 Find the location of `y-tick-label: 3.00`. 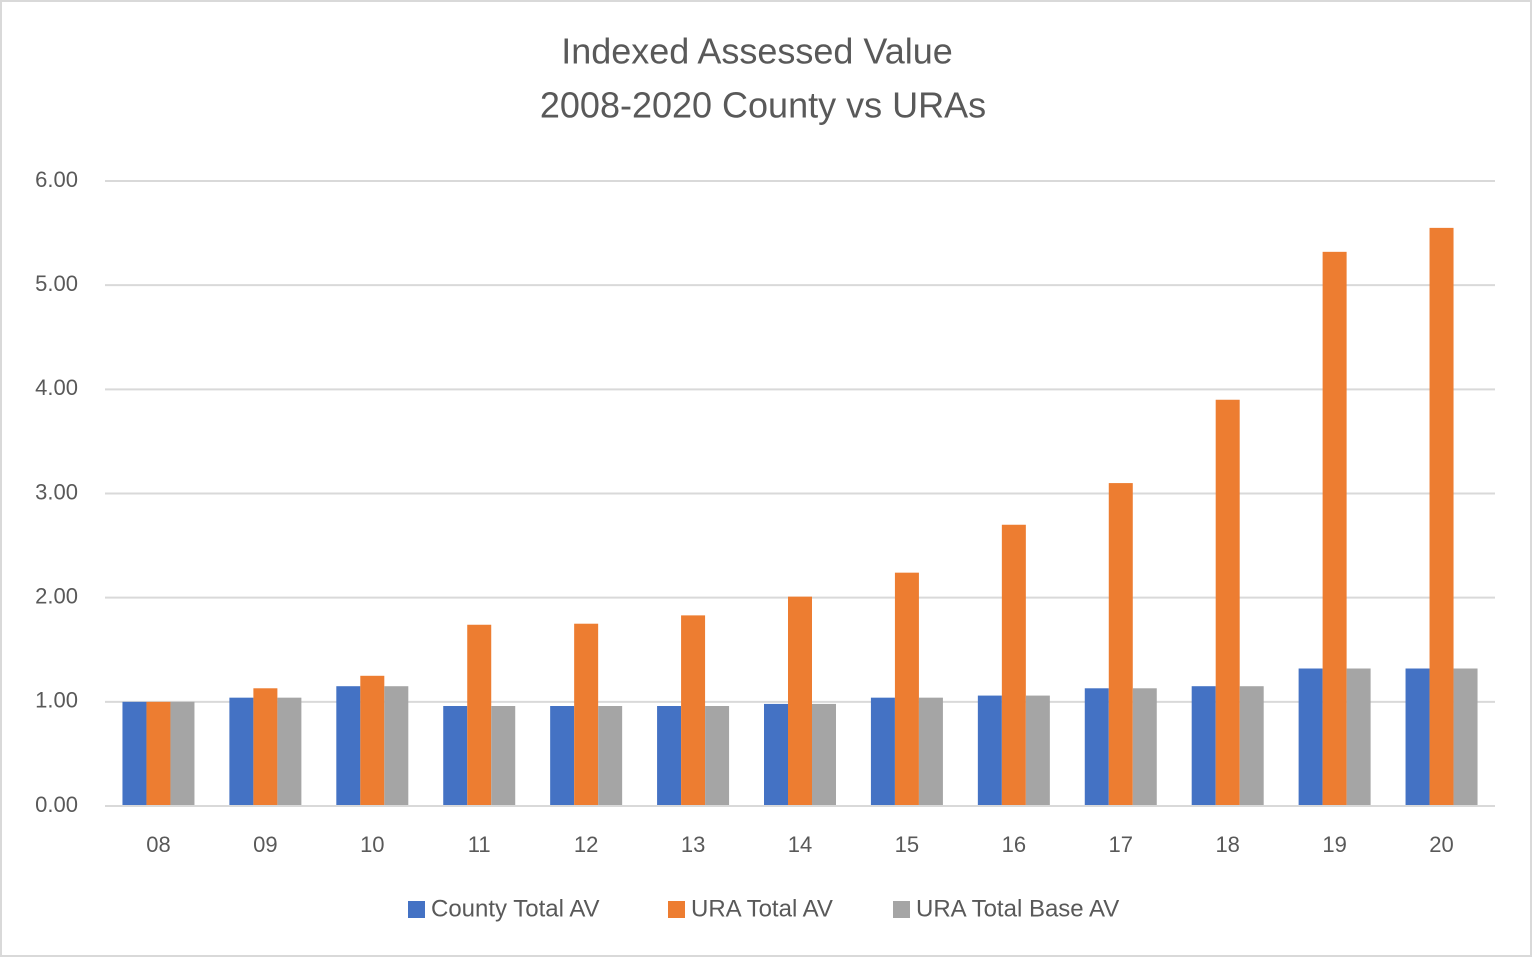

y-tick-label: 3.00 is located at coordinates (56, 491).